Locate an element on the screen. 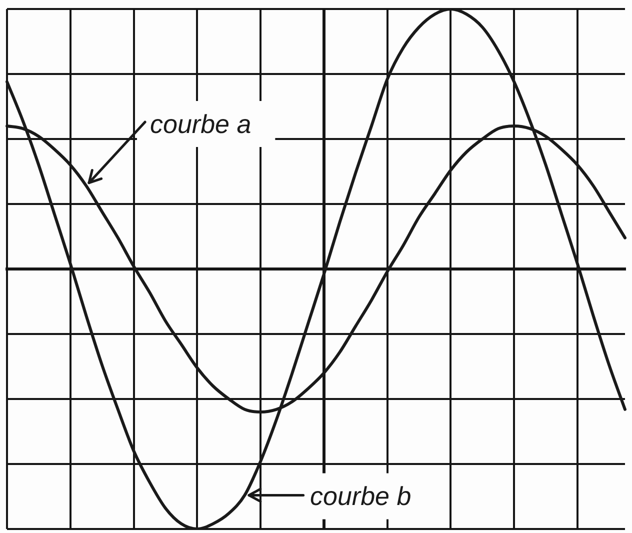 Image resolution: width=632 pixels, height=533 pixels. legend-label: courbe b is located at coordinates (361, 496).